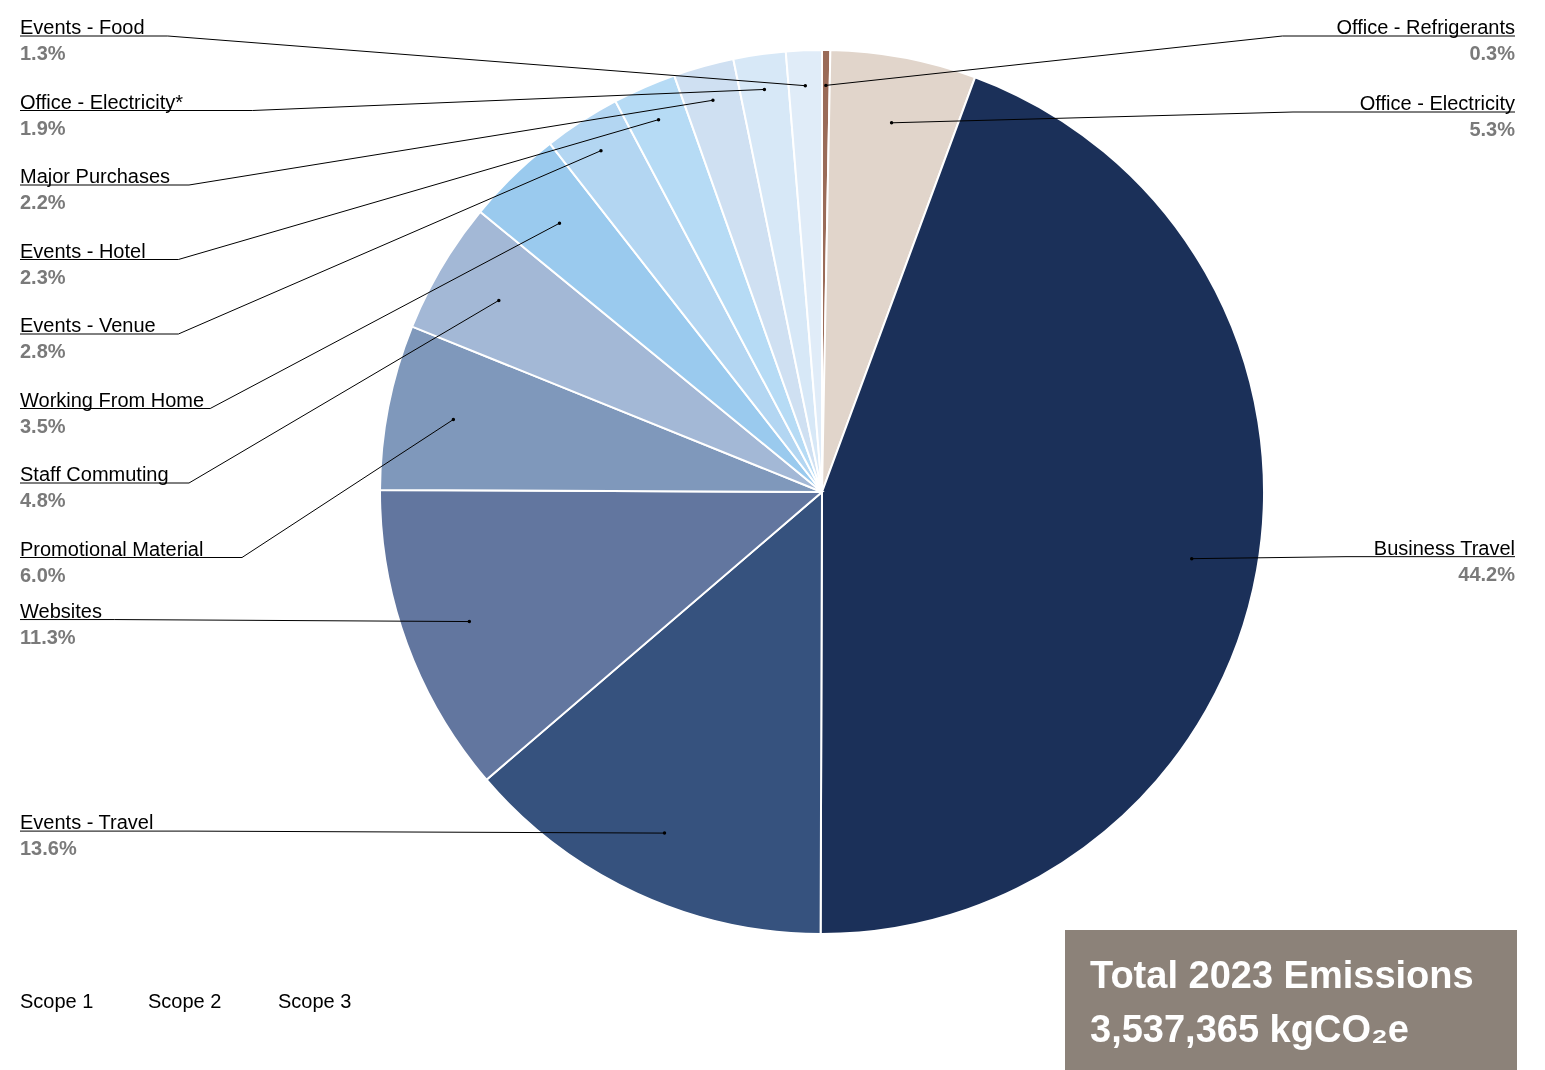  I want to click on data-label: 4.8%, so click(43, 500).